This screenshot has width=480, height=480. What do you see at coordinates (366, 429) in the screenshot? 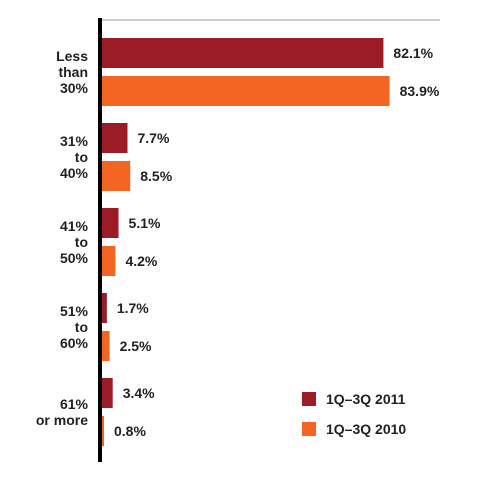
I see `legend-label-1: 1Q–3Q 2010` at bounding box center [366, 429].